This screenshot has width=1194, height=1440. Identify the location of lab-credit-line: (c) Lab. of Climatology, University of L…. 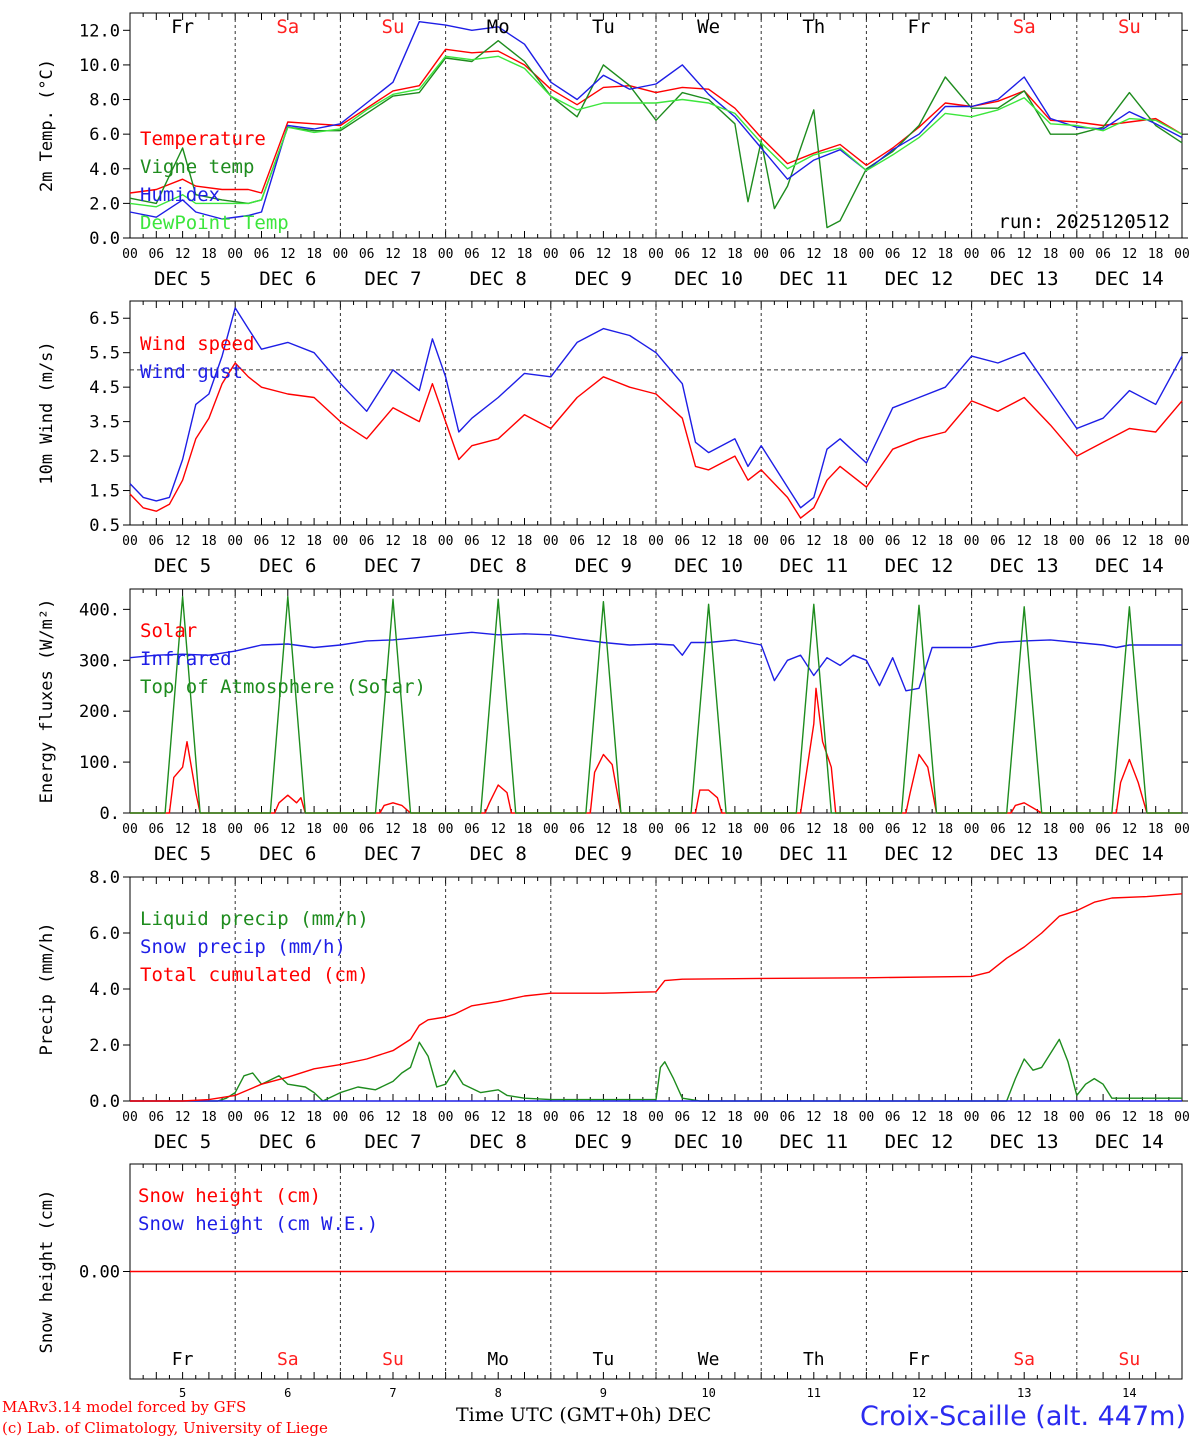
(165, 1428).